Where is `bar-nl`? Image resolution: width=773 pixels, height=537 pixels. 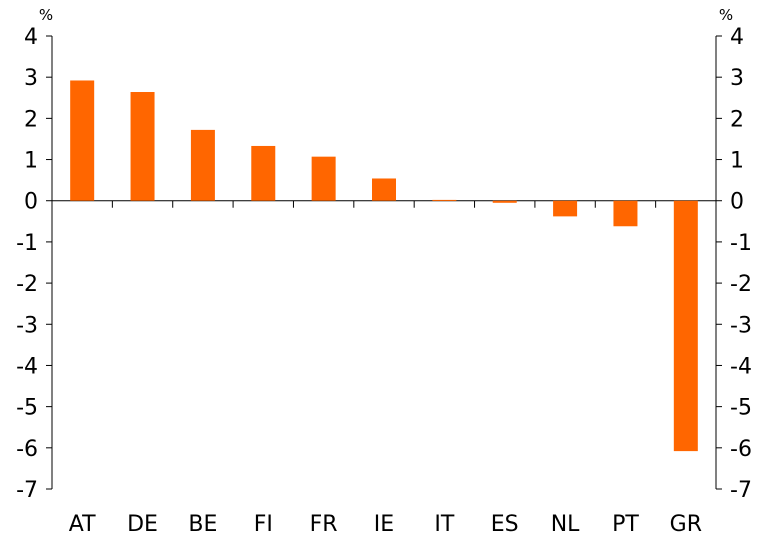
bar-nl is located at coordinates (565, 208).